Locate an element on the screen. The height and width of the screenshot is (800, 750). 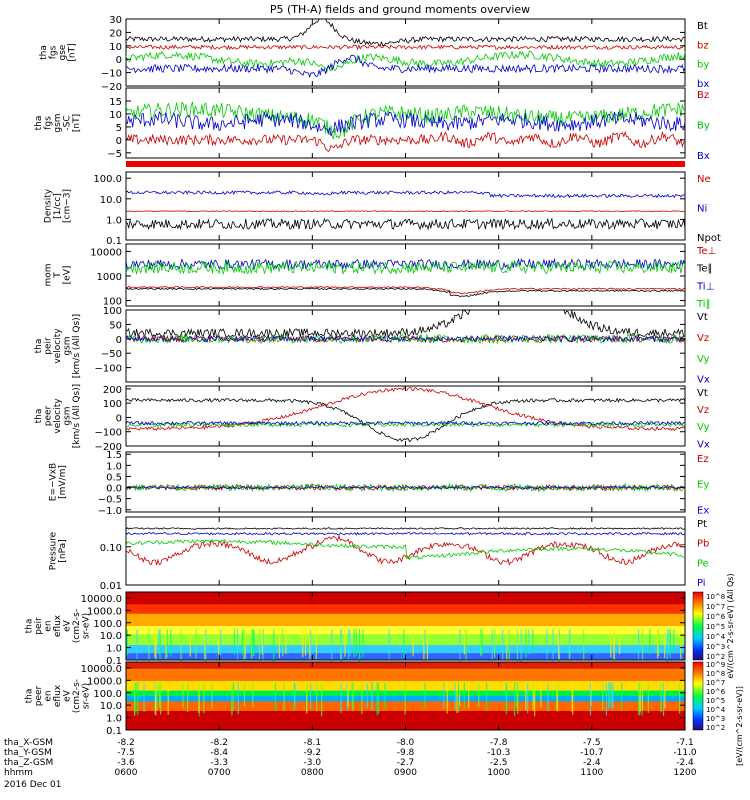
x-tick-label-z: -3.6 is located at coordinates (126, 763).